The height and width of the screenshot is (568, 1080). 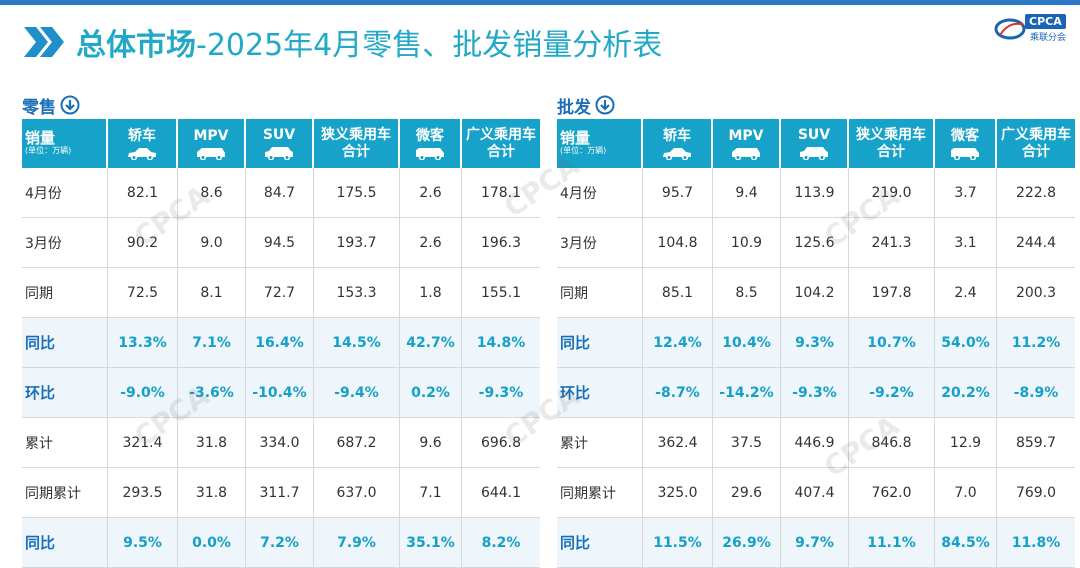 What do you see at coordinates (357, 143) in the screenshot?
I see `header-cell: 狭义乘用车 合计` at bounding box center [357, 143].